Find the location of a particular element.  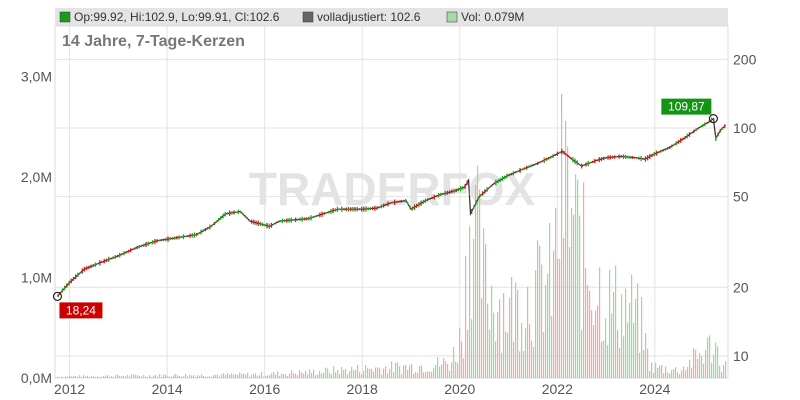

annotation-label: 18,24 is located at coordinates (81, 310).